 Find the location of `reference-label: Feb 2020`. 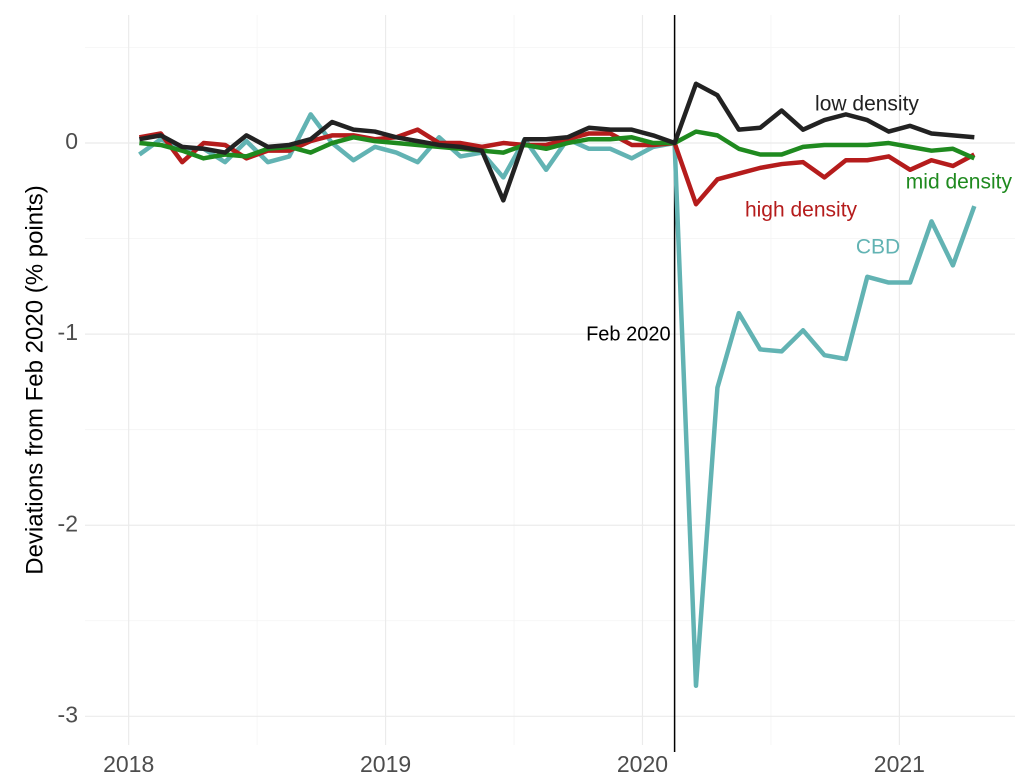

reference-label: Feb 2020 is located at coordinates (628, 334).